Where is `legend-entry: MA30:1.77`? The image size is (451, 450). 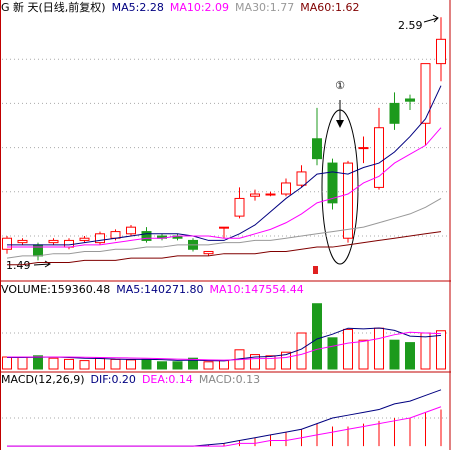 legend-entry: MA30:1.77 is located at coordinates (265, 7).